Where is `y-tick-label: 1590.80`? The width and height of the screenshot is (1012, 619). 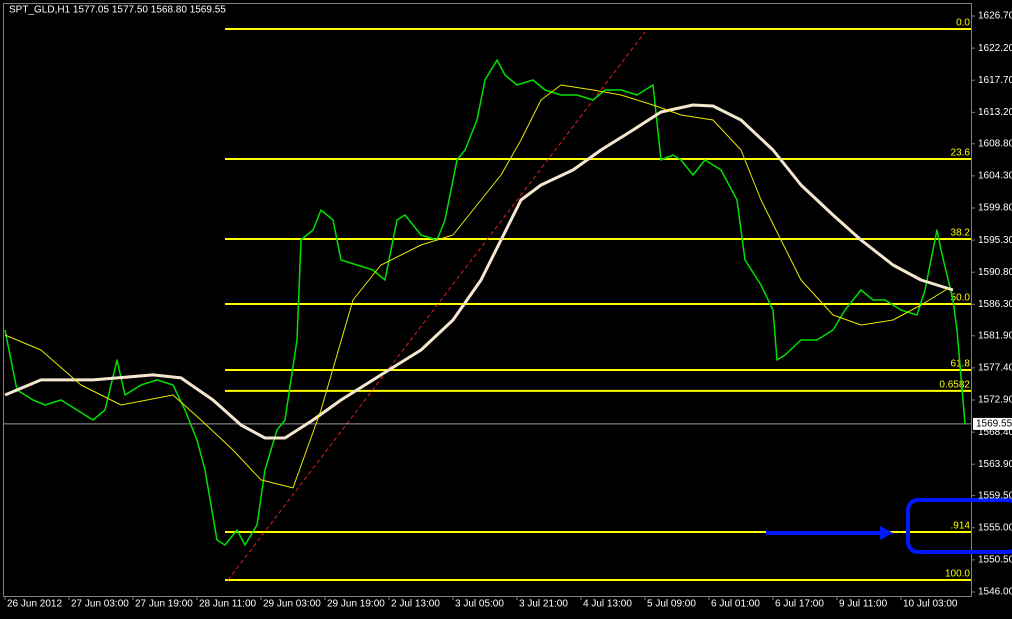 y-tick-label: 1590.80 is located at coordinates (995, 272).